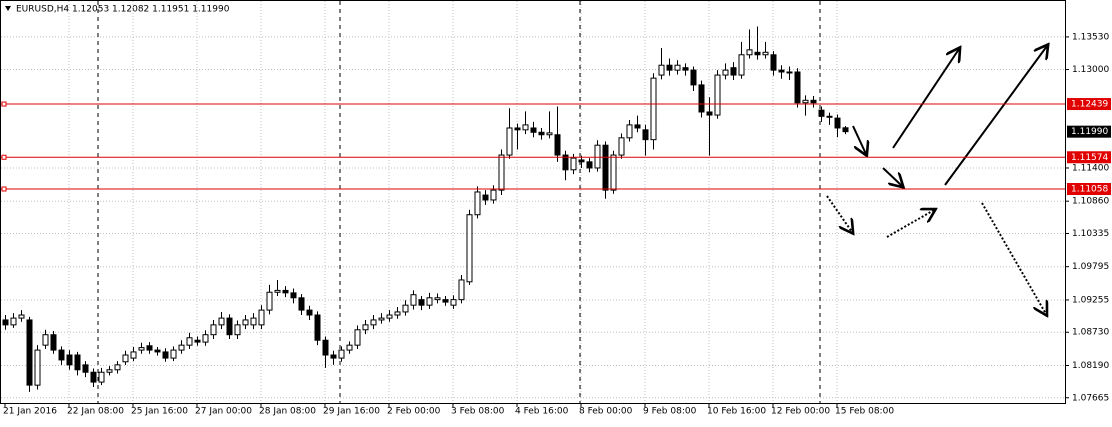 This screenshot has width=1112, height=427. Describe the element at coordinates (1090, 366) in the screenshot. I see `y-tick-label: 1.08190` at that location.